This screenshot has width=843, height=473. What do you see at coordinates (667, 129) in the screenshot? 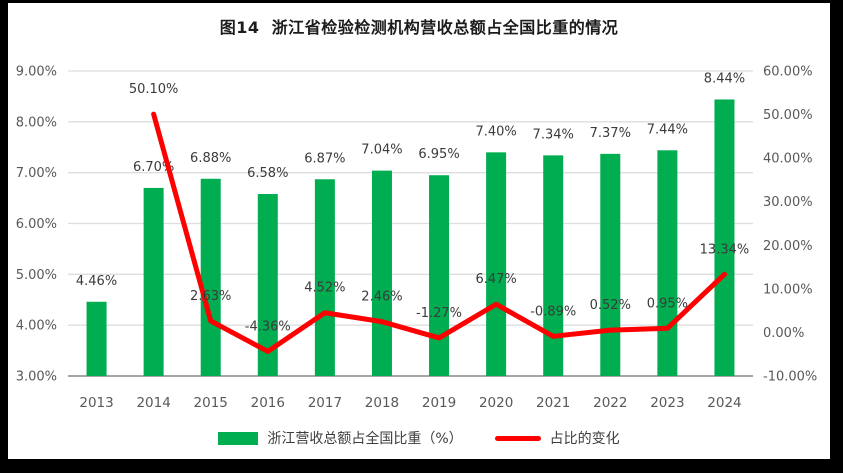
I see `bar-data-label: 7.44%` at bounding box center [667, 129].